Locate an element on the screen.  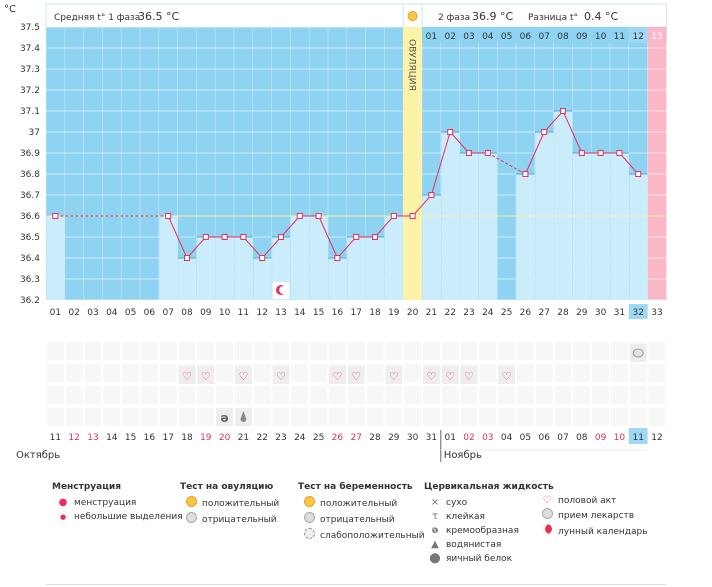
cycle-day-label: 20 is located at coordinates (413, 313).